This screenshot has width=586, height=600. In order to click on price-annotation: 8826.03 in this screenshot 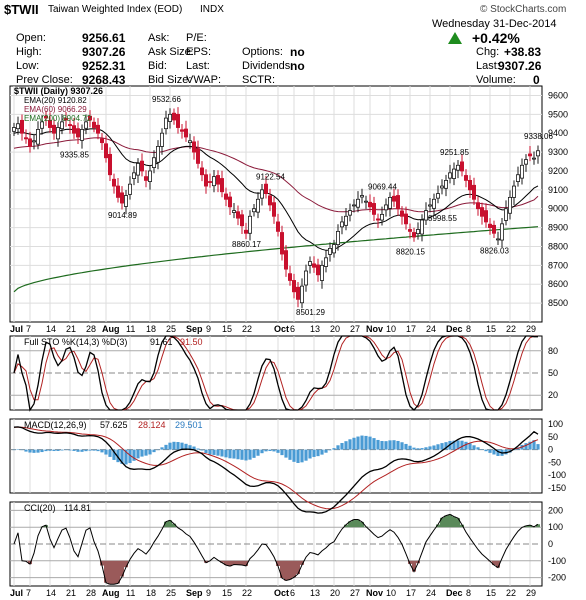, I will do `click(494, 251)`.